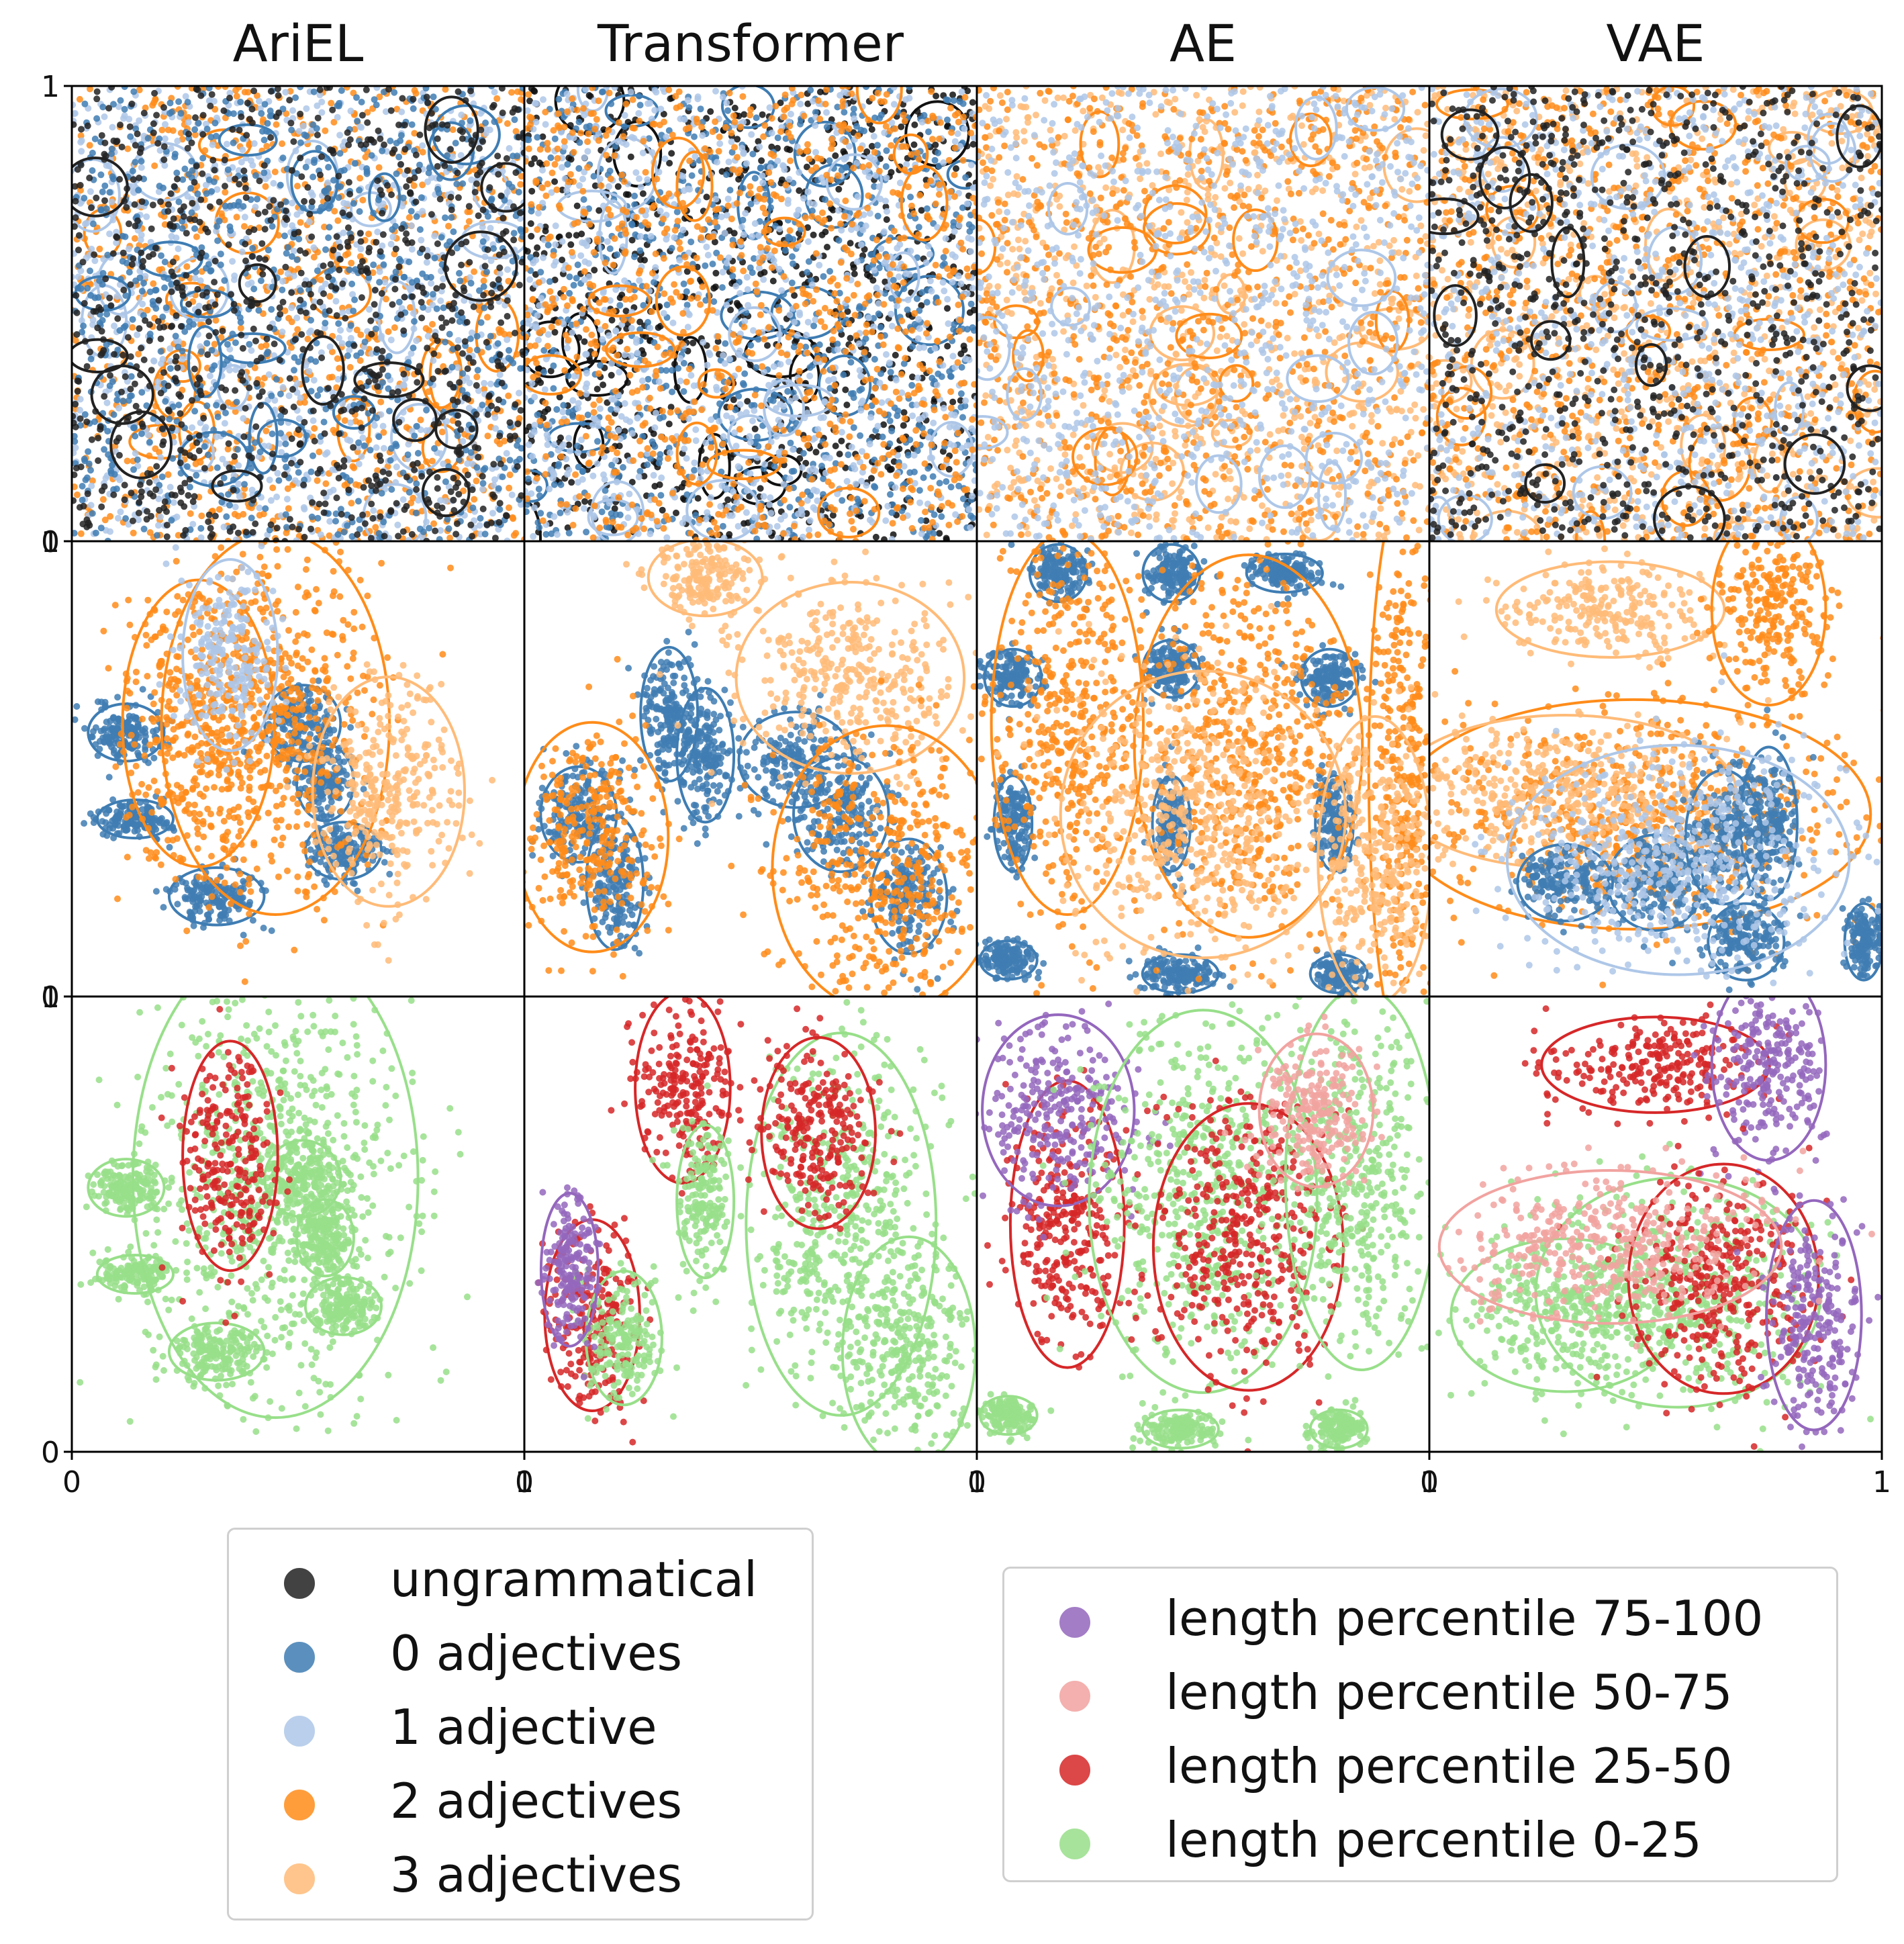 Image resolution: width=1904 pixels, height=1944 pixels. I want to click on column-title-ae: AE, so click(1203, 43).